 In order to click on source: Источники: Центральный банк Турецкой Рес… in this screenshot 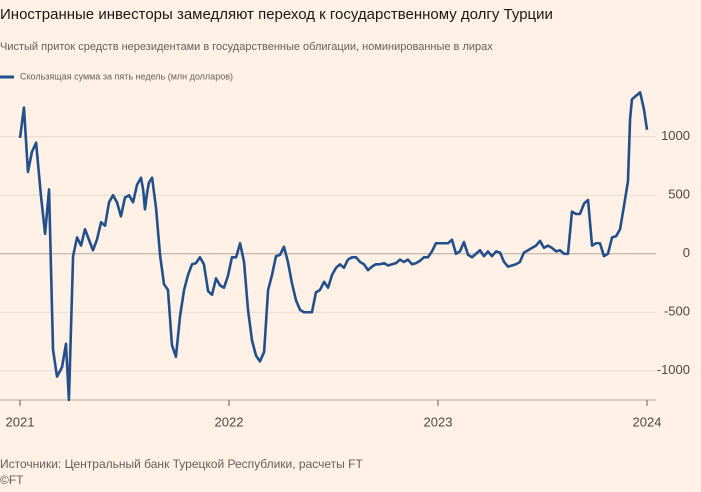, I will do `click(181, 464)`.